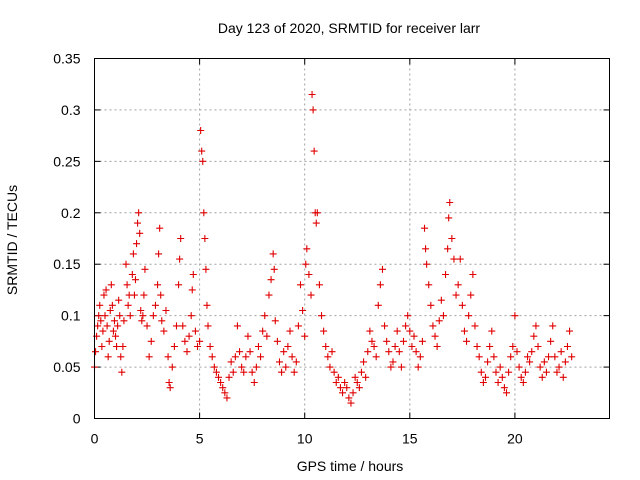 The width and height of the screenshot is (640, 480). I want to click on x-tick-label: 20, so click(515, 439).